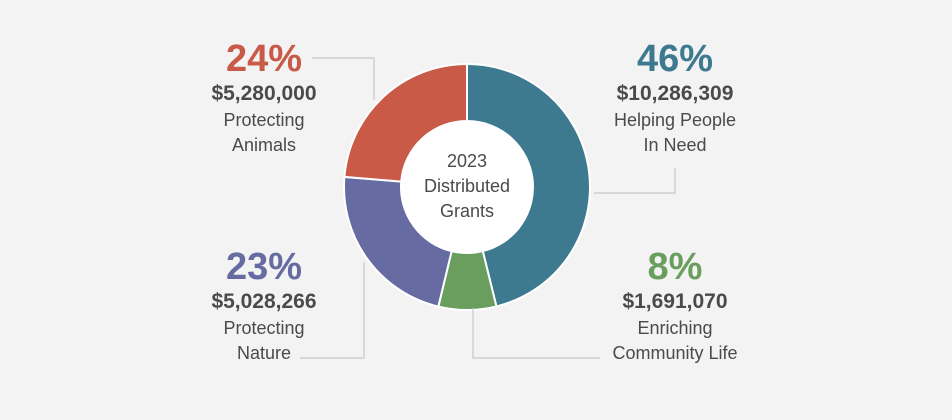 This screenshot has height=420, width=952. Describe the element at coordinates (675, 59) in the screenshot. I see `percent-helping-people: 46%` at that location.